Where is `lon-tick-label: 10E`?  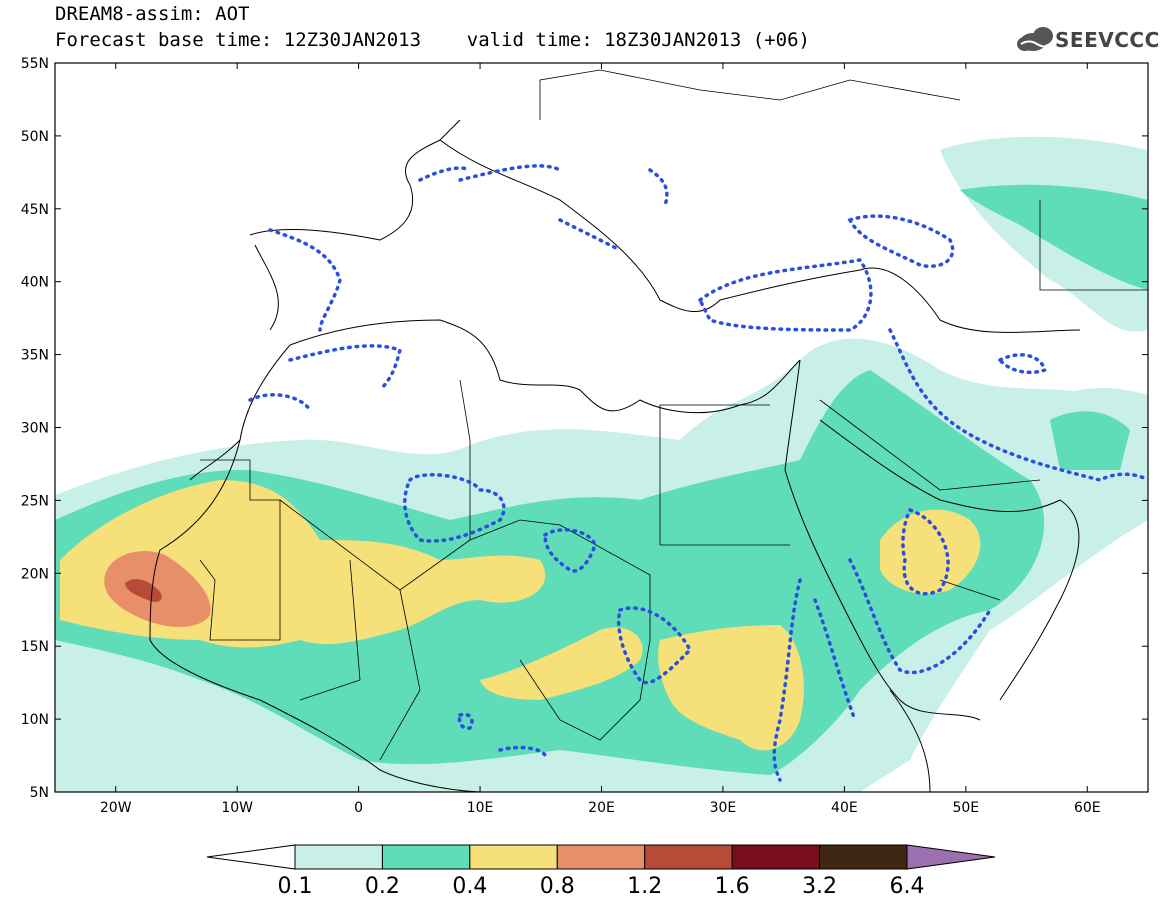 lon-tick-label: 10E is located at coordinates (480, 808).